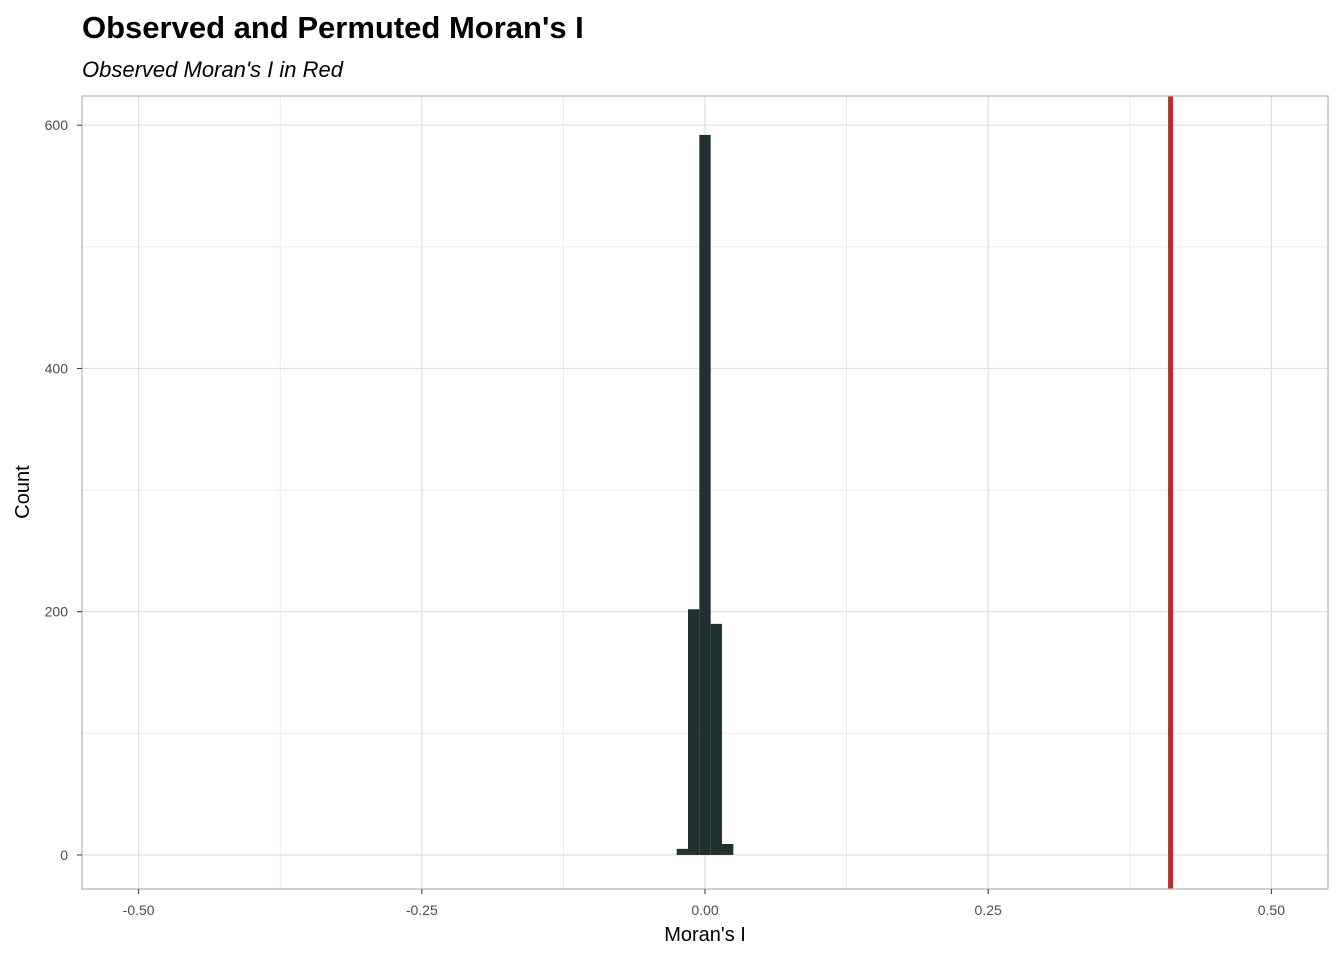 The height and width of the screenshot is (960, 1344). Describe the element at coordinates (213, 69) in the screenshot. I see `chart-subtitle: Observed Moran's I in Red` at that location.